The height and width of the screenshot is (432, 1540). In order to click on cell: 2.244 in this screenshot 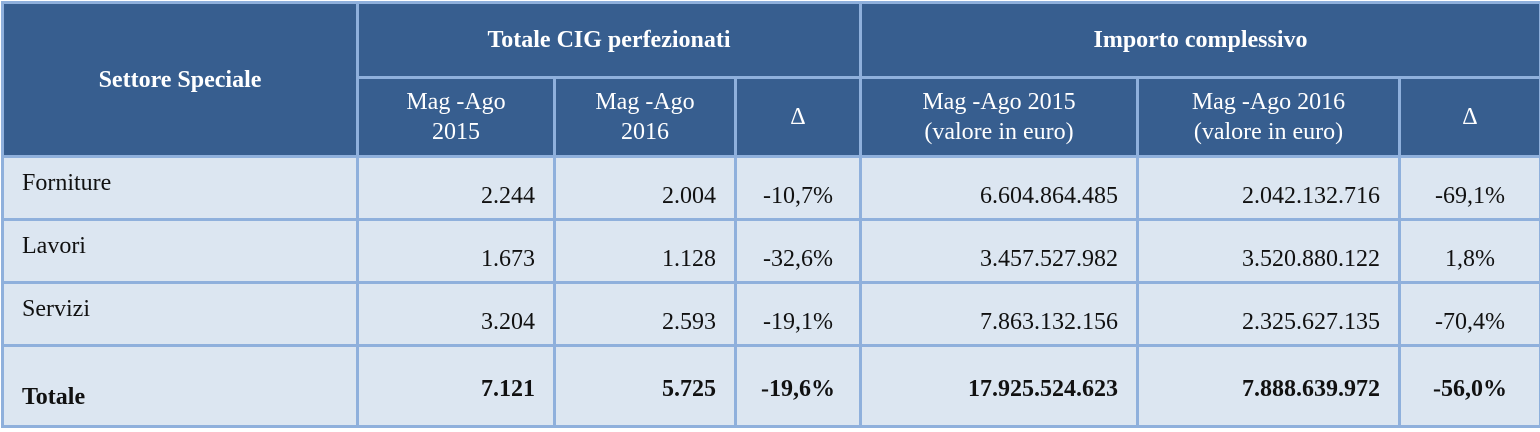, I will do `click(456, 188)`.